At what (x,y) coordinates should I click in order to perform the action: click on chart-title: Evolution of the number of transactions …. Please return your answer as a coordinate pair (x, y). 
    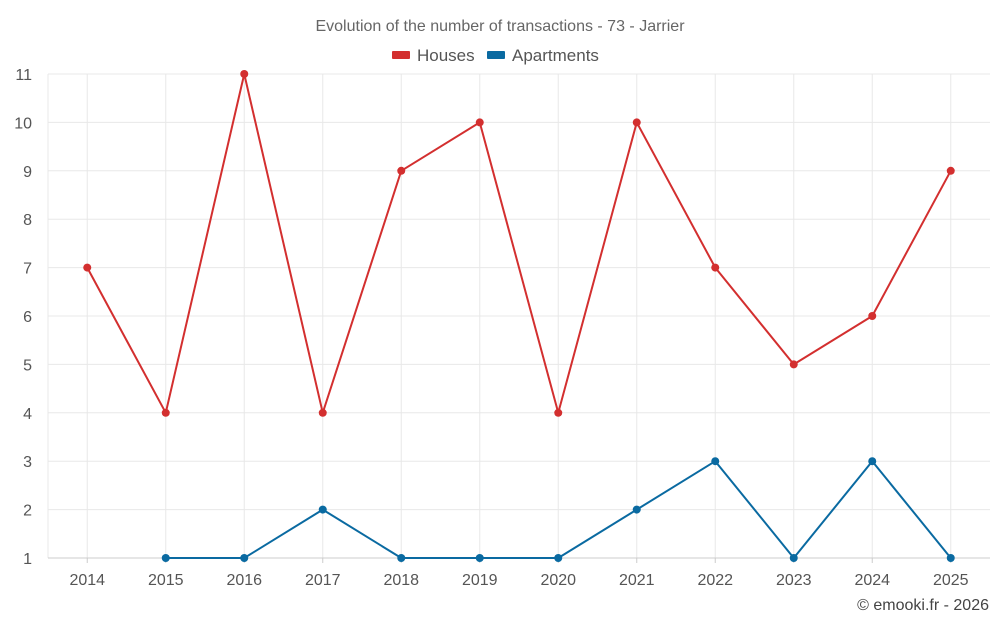
    Looking at the image, I should click on (500, 26).